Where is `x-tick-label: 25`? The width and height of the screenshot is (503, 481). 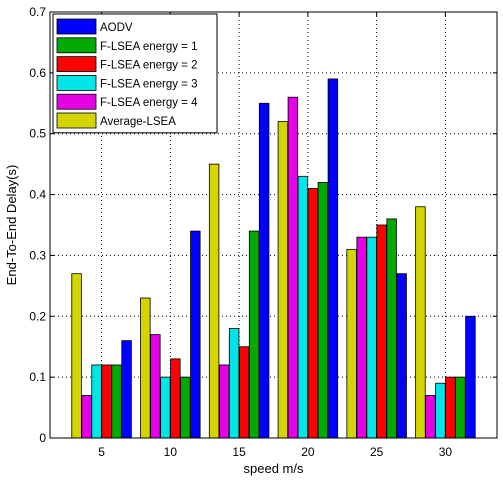 x-tick-label: 25 is located at coordinates (377, 452).